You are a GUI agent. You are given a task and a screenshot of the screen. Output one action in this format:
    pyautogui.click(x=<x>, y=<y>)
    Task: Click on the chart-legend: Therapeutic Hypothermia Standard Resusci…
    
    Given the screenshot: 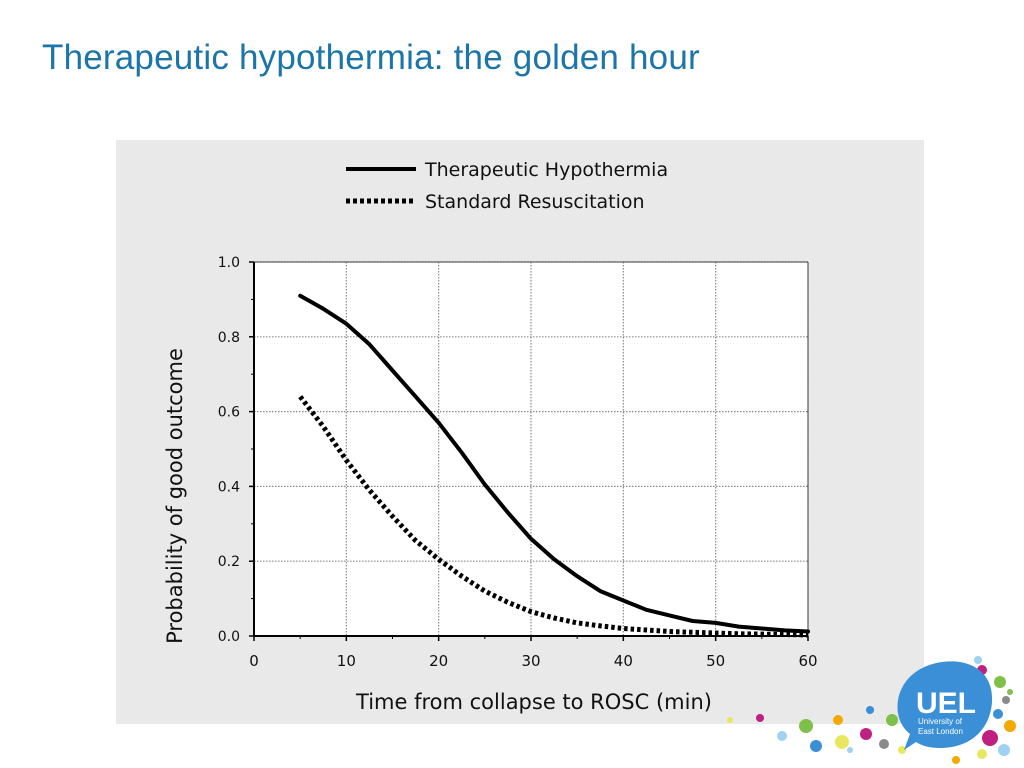 What is the action you would take?
    pyautogui.click(x=507, y=186)
    